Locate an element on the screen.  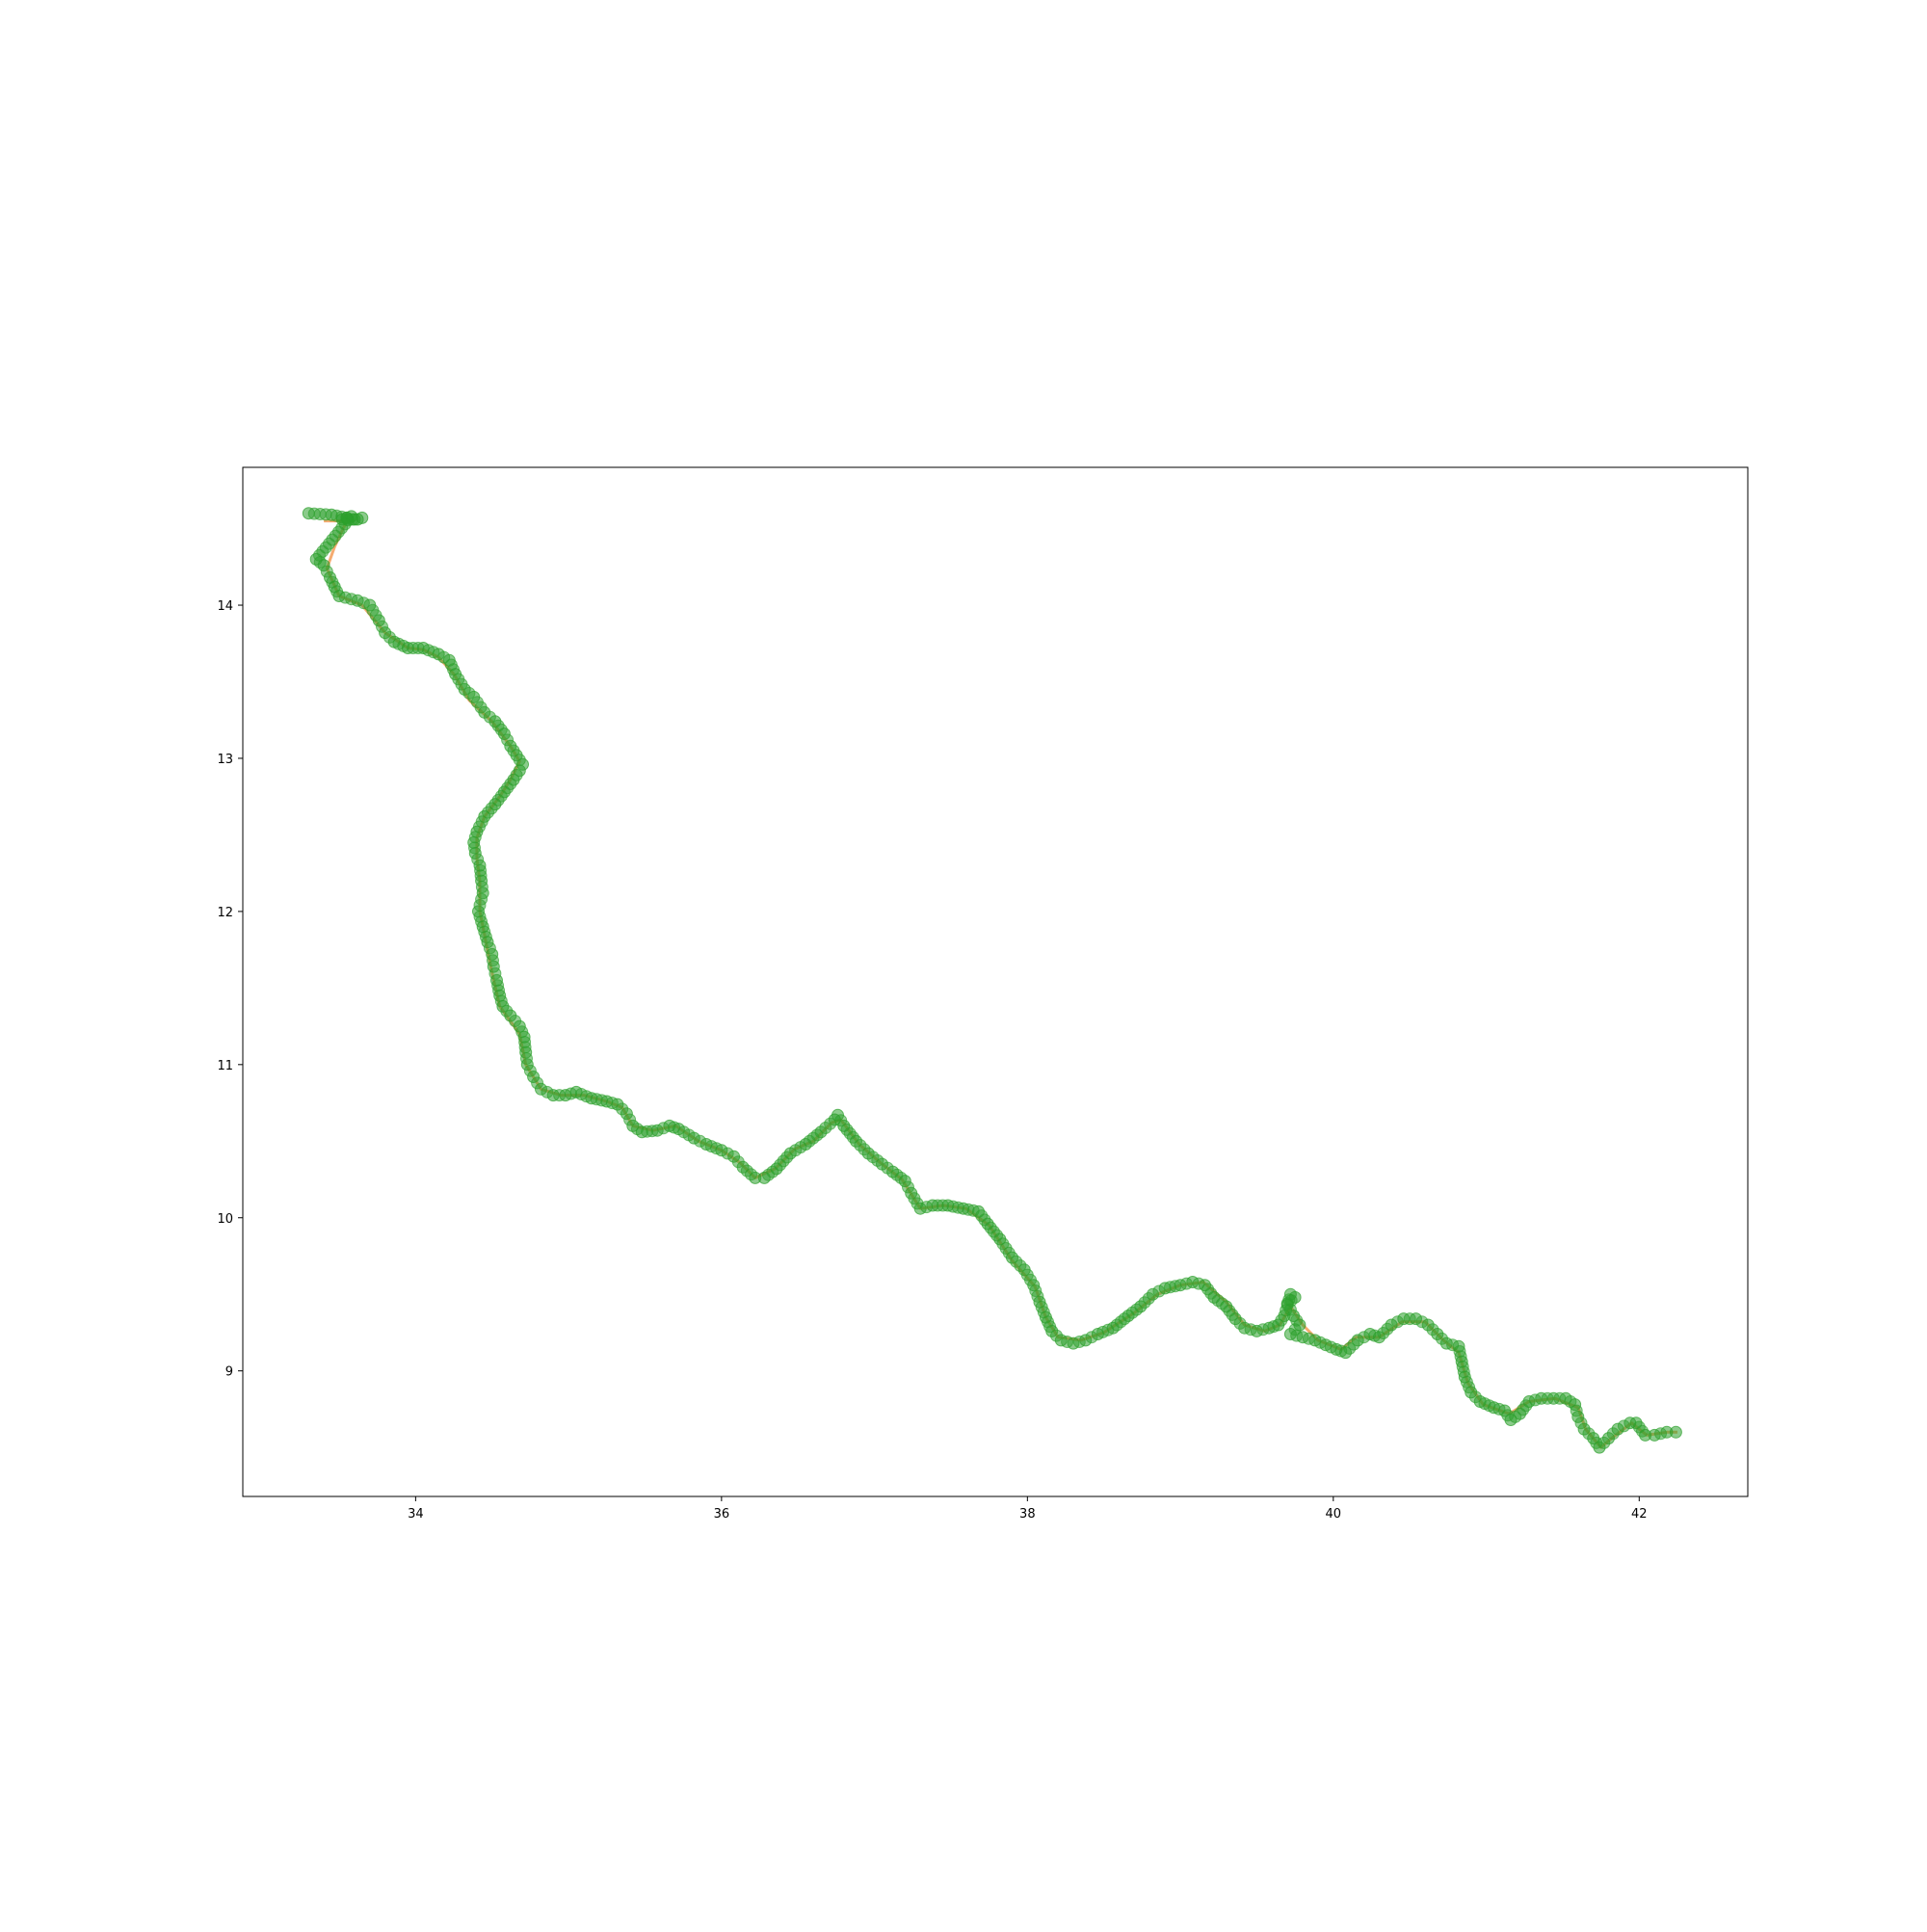
x-tick-label: 40 is located at coordinates (1334, 1514).